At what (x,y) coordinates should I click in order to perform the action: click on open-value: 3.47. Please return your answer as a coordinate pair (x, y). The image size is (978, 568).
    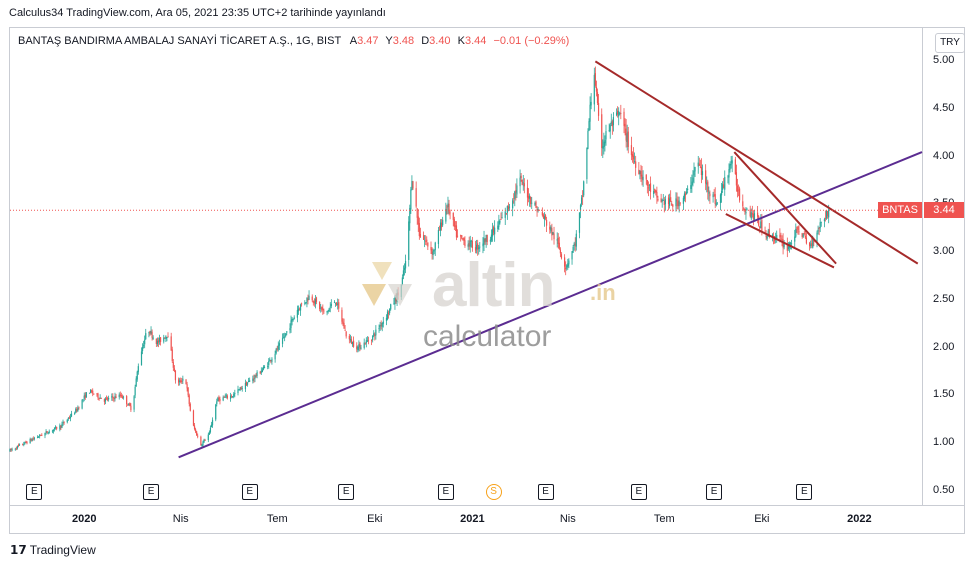
    Looking at the image, I should click on (368, 41).